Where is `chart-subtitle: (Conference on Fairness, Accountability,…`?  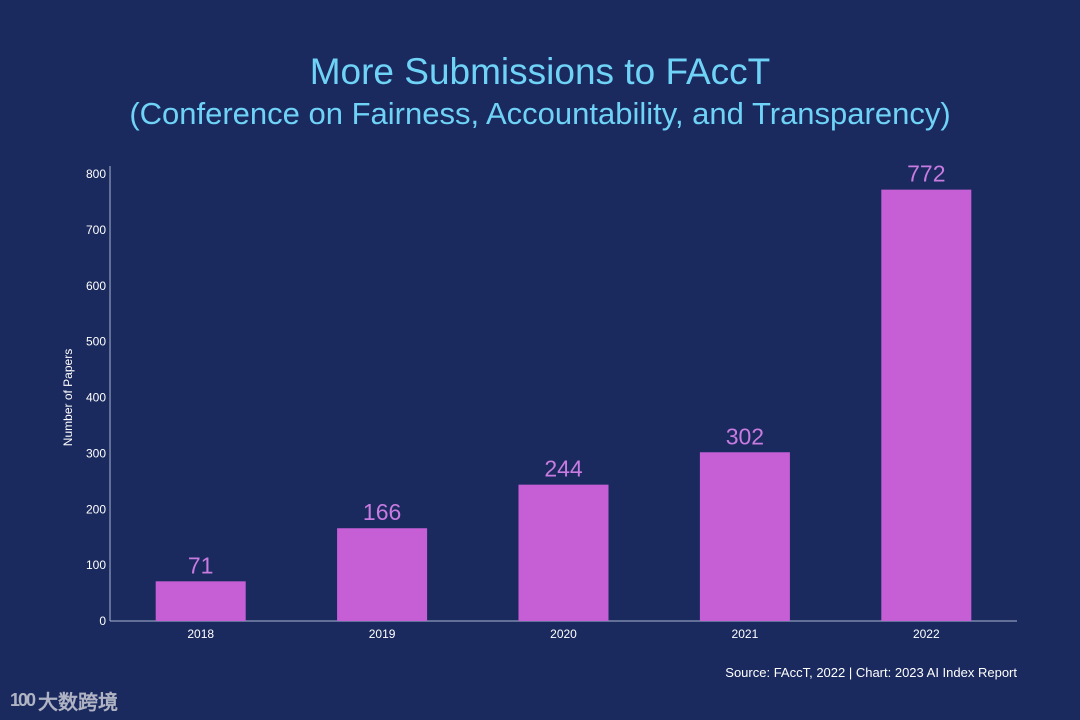 chart-subtitle: (Conference on Fairness, Accountability,… is located at coordinates (540, 113).